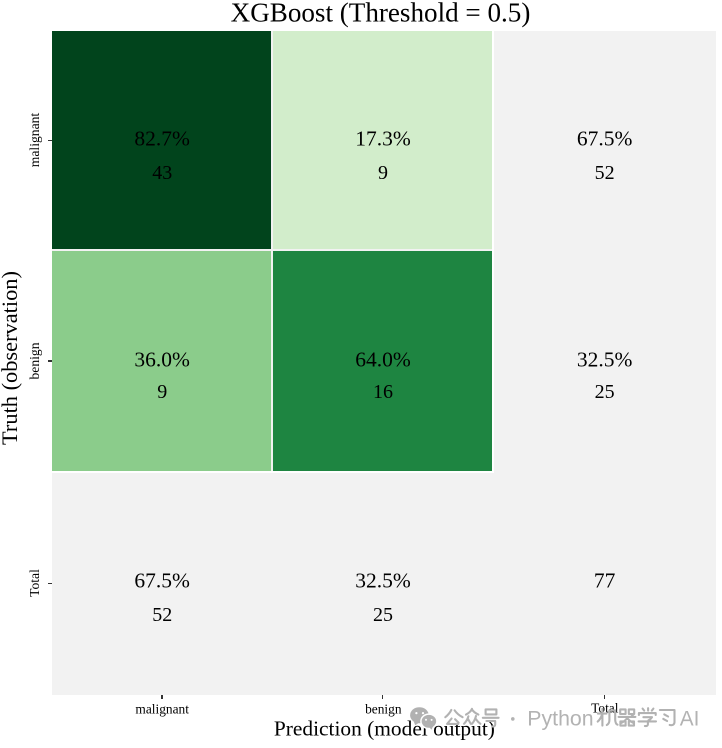  I want to click on svg-text: AI, so click(690, 718).